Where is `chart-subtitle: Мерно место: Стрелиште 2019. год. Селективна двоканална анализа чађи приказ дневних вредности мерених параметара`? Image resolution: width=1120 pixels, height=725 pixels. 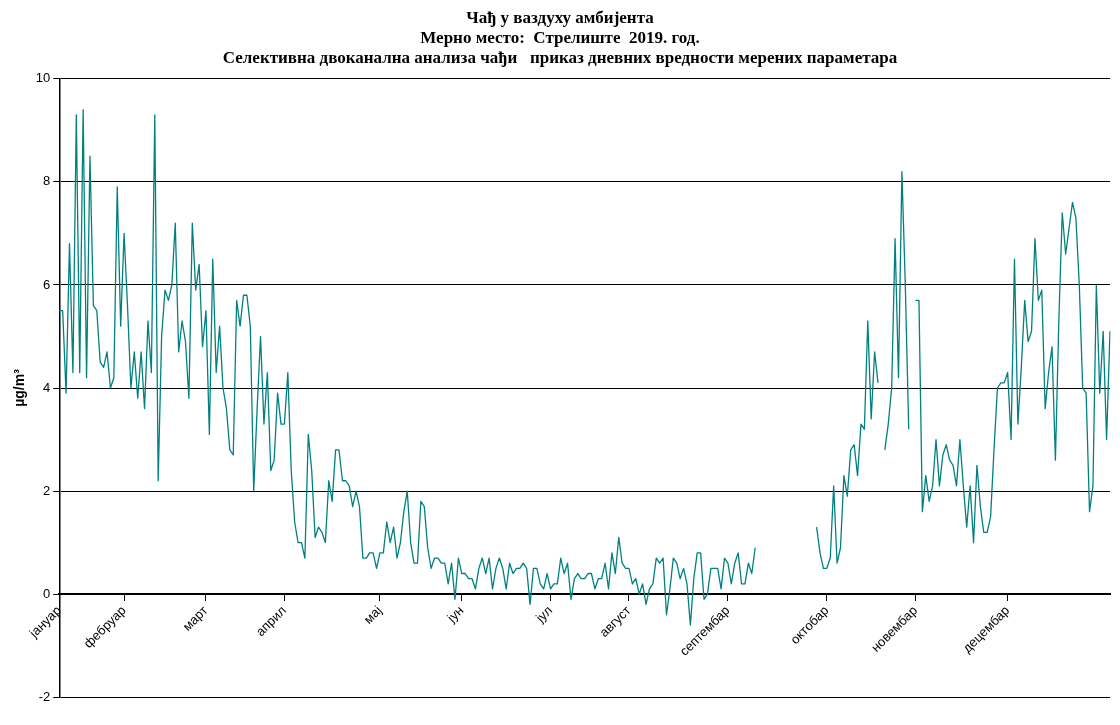
chart-subtitle: Мерно место: Стрелиште 2019. год. Селективна двоканална анализа чађи приказ дневних вредности мерених параметара is located at coordinates (560, 48).